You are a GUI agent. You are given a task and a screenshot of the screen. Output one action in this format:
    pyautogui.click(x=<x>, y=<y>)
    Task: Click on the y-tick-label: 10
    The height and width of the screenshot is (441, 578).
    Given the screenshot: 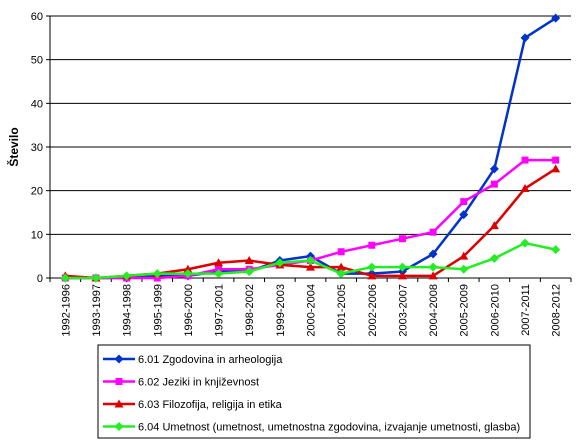 What is the action you would take?
    pyautogui.click(x=37, y=235)
    